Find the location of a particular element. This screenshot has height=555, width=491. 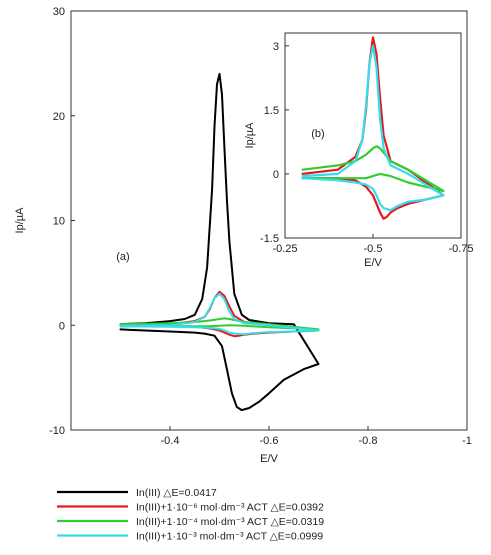

legend-label: In(III)+1·10⁻⁴ mol·dm⁻³ ACT △E=0.0319 is located at coordinates (230, 522).